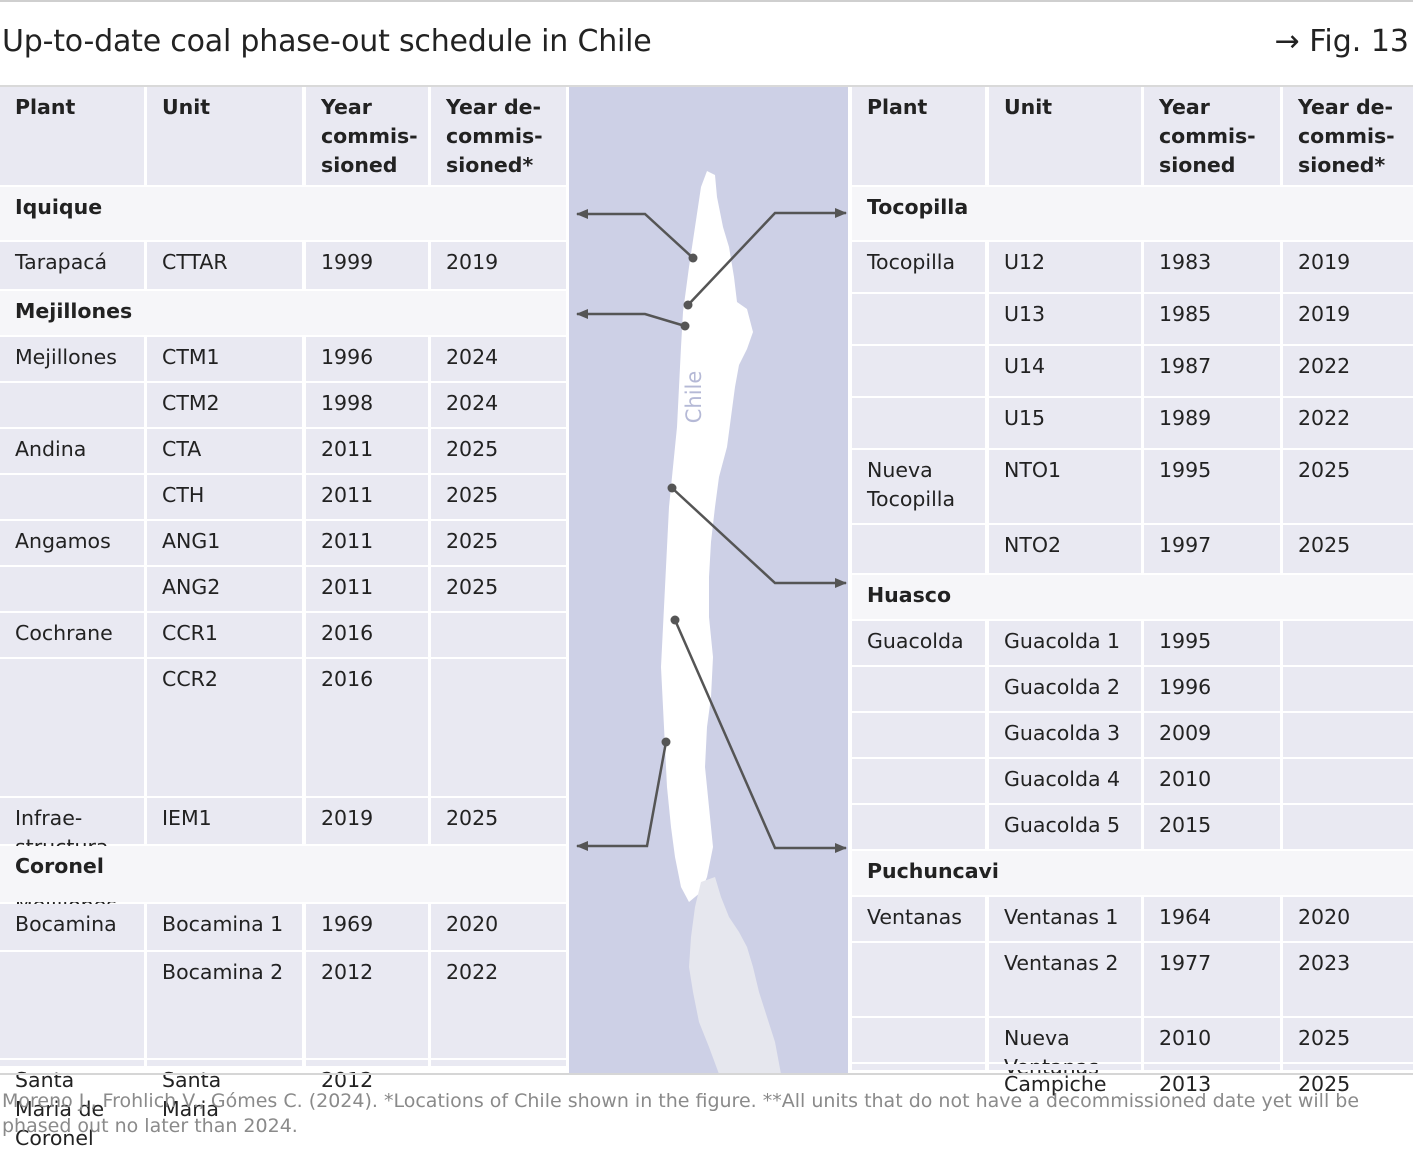 The width and height of the screenshot is (1413, 1158). What do you see at coordinates (66, 357) in the screenshot?
I see `plant-cell-line: Mejillones` at bounding box center [66, 357].